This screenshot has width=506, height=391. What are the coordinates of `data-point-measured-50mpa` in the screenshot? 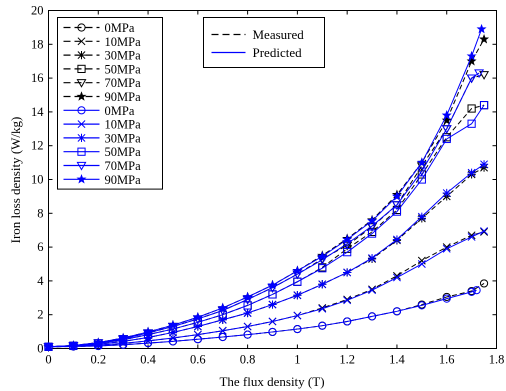 It's located at (471, 108).